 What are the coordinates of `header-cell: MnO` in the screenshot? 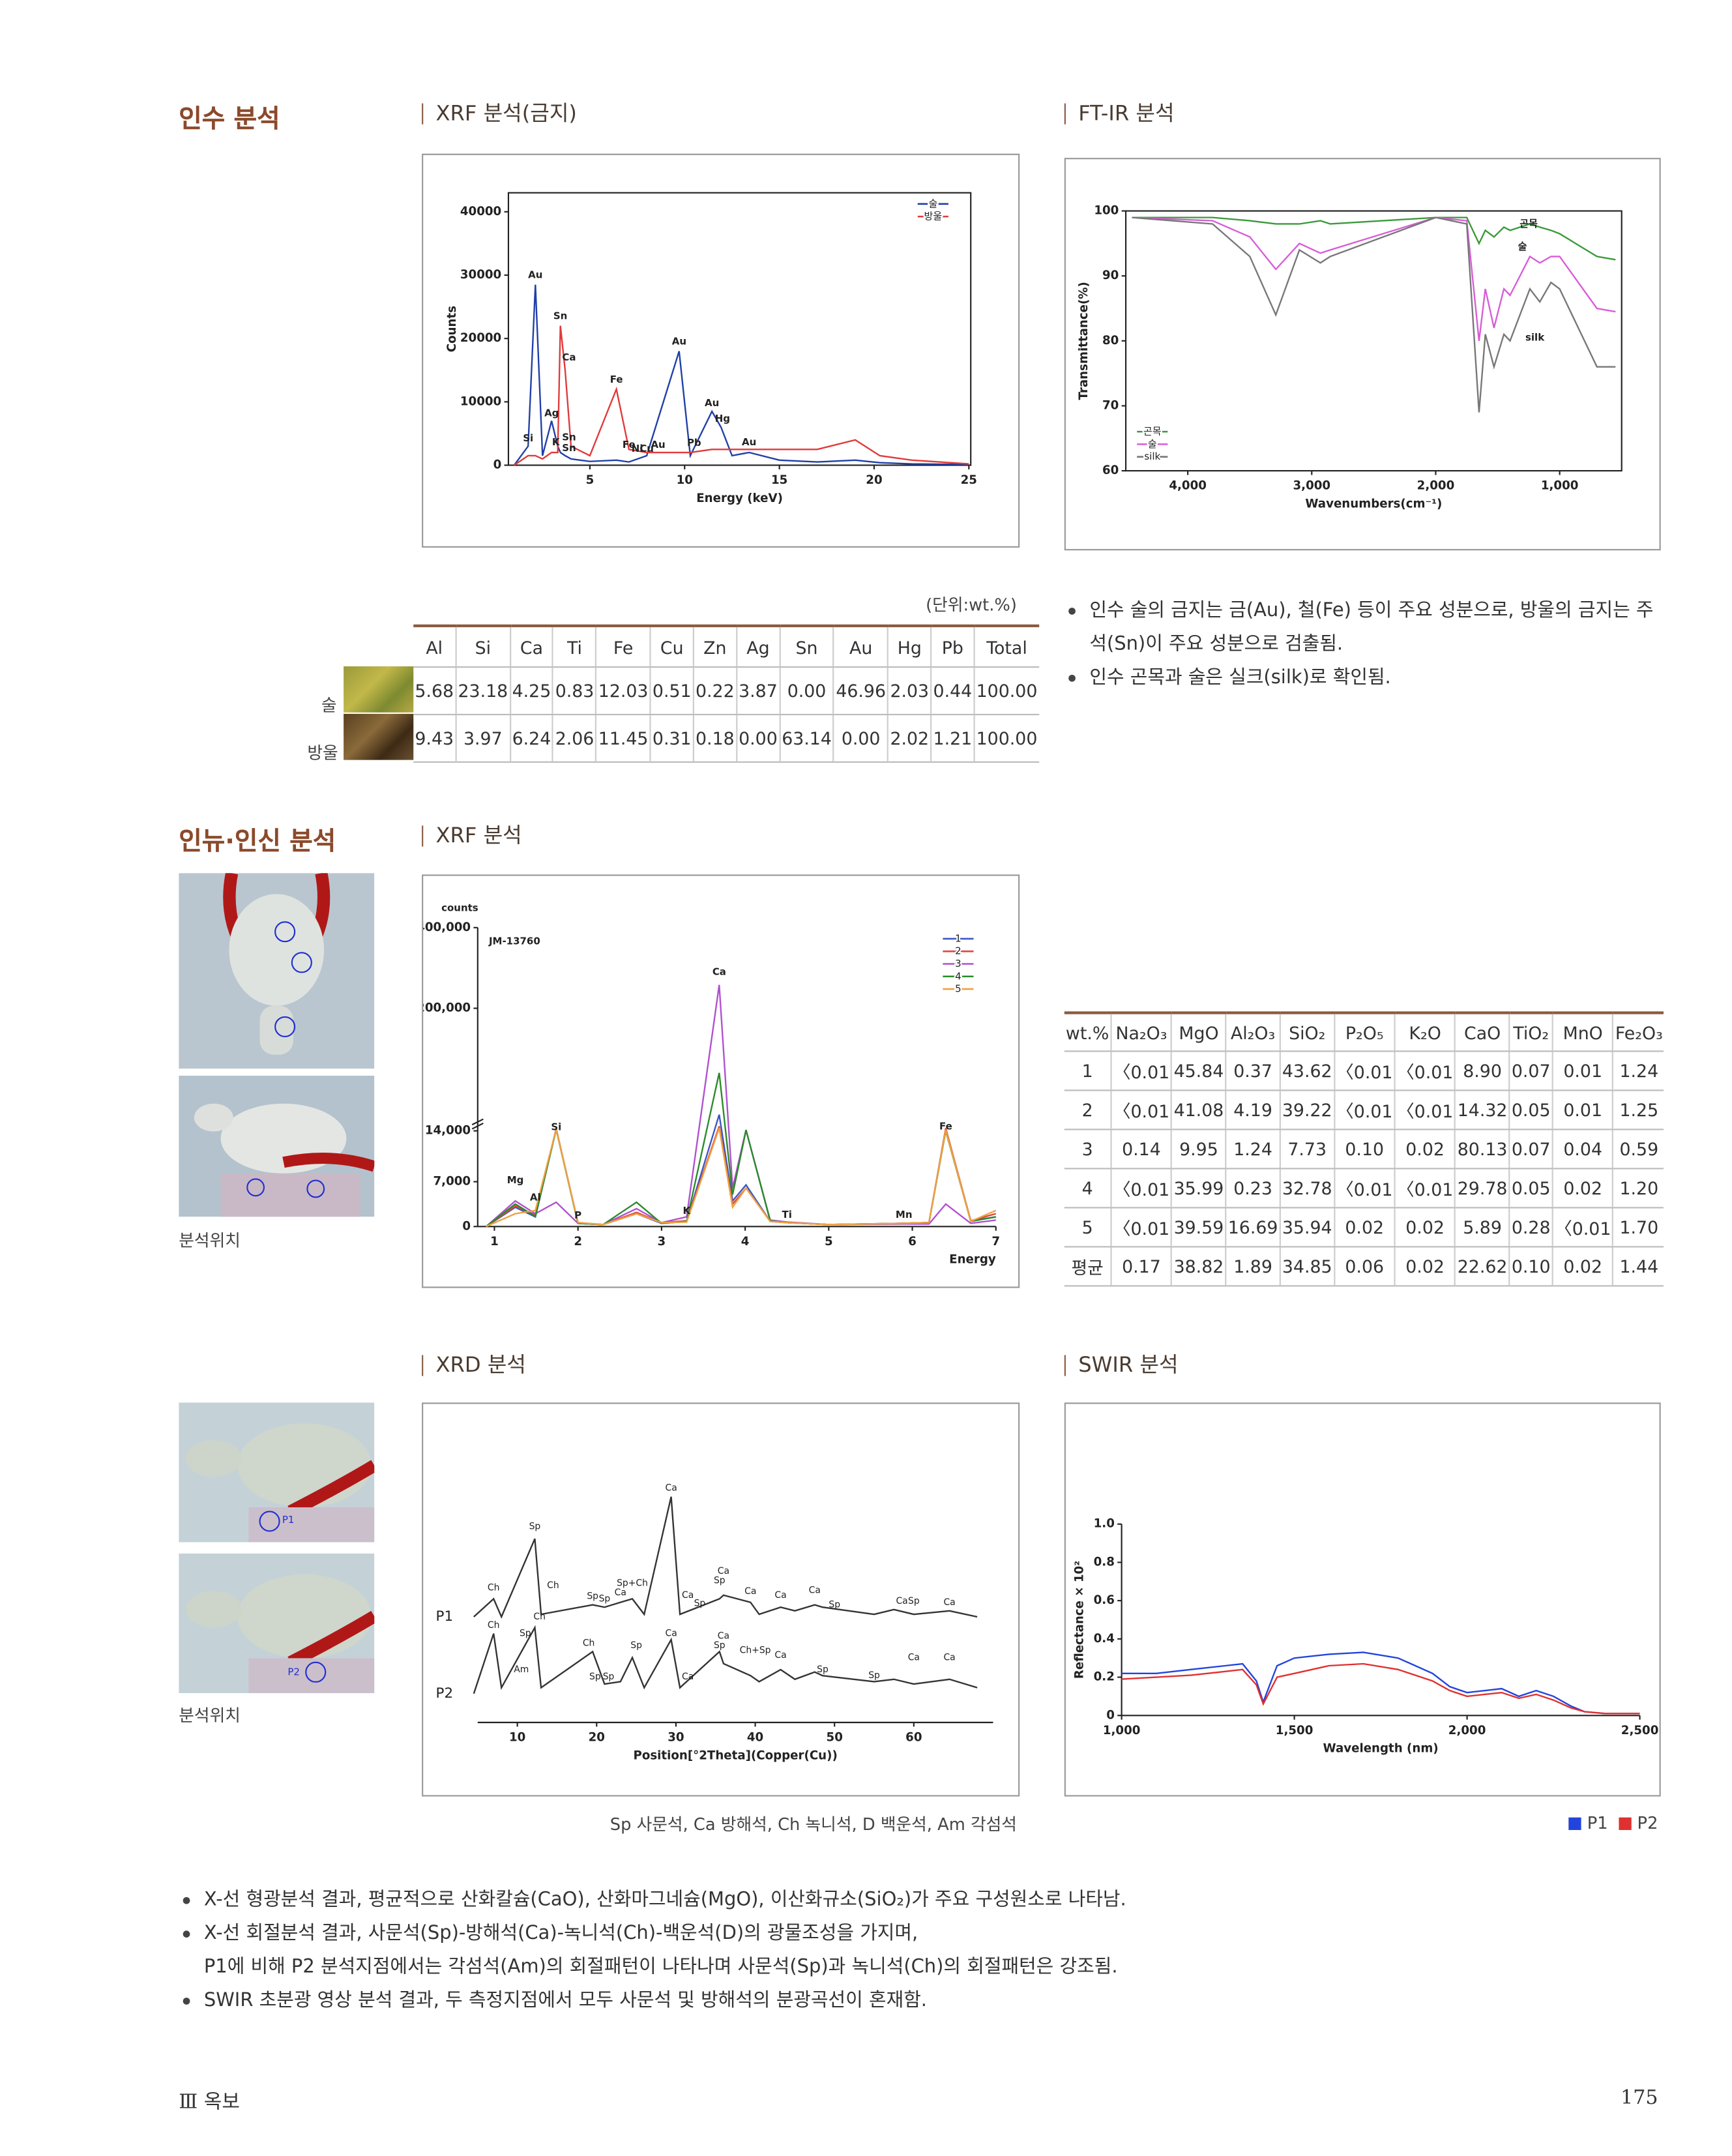 It's located at (1582, 1031).